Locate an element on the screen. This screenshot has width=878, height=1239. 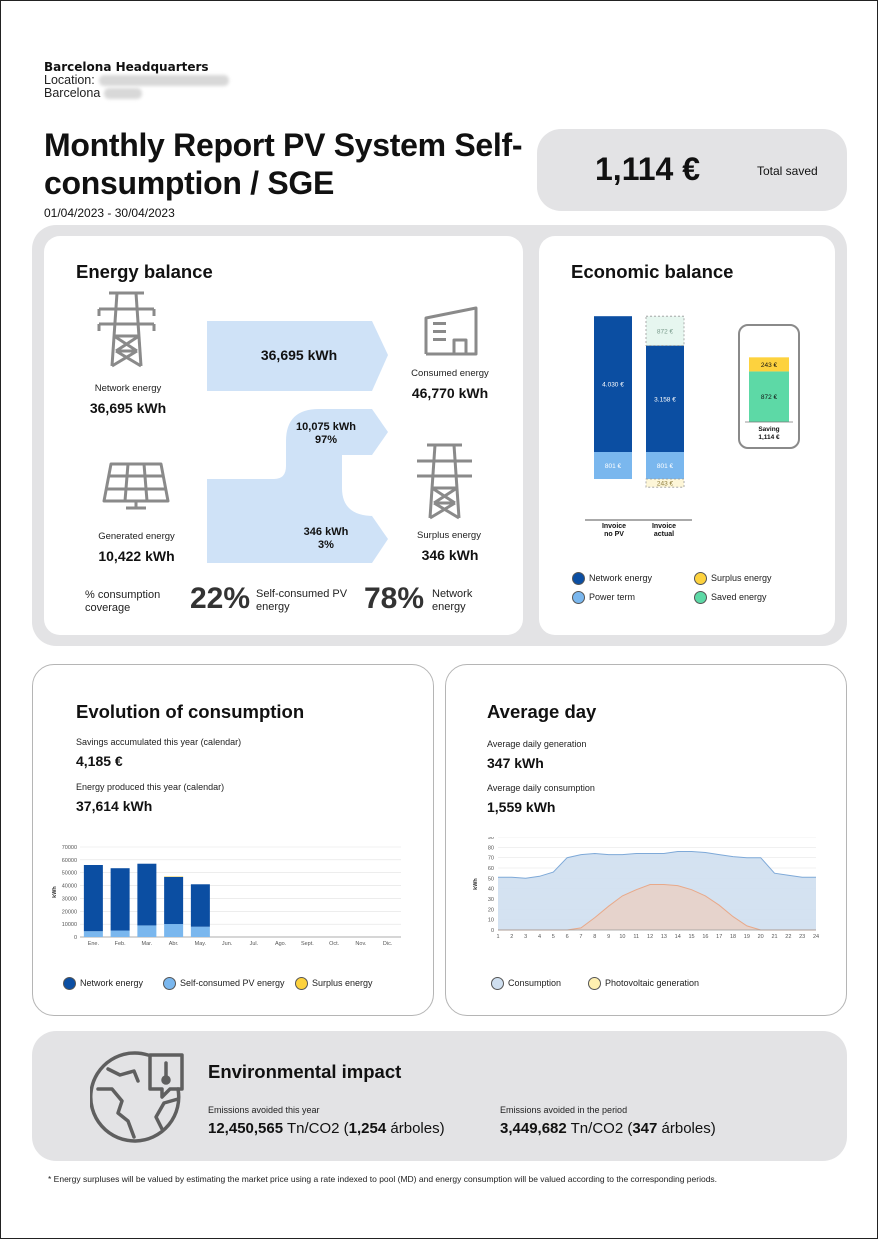
econ-seg-no-pv-network-label: 4.030 € is located at coordinates (613, 385).